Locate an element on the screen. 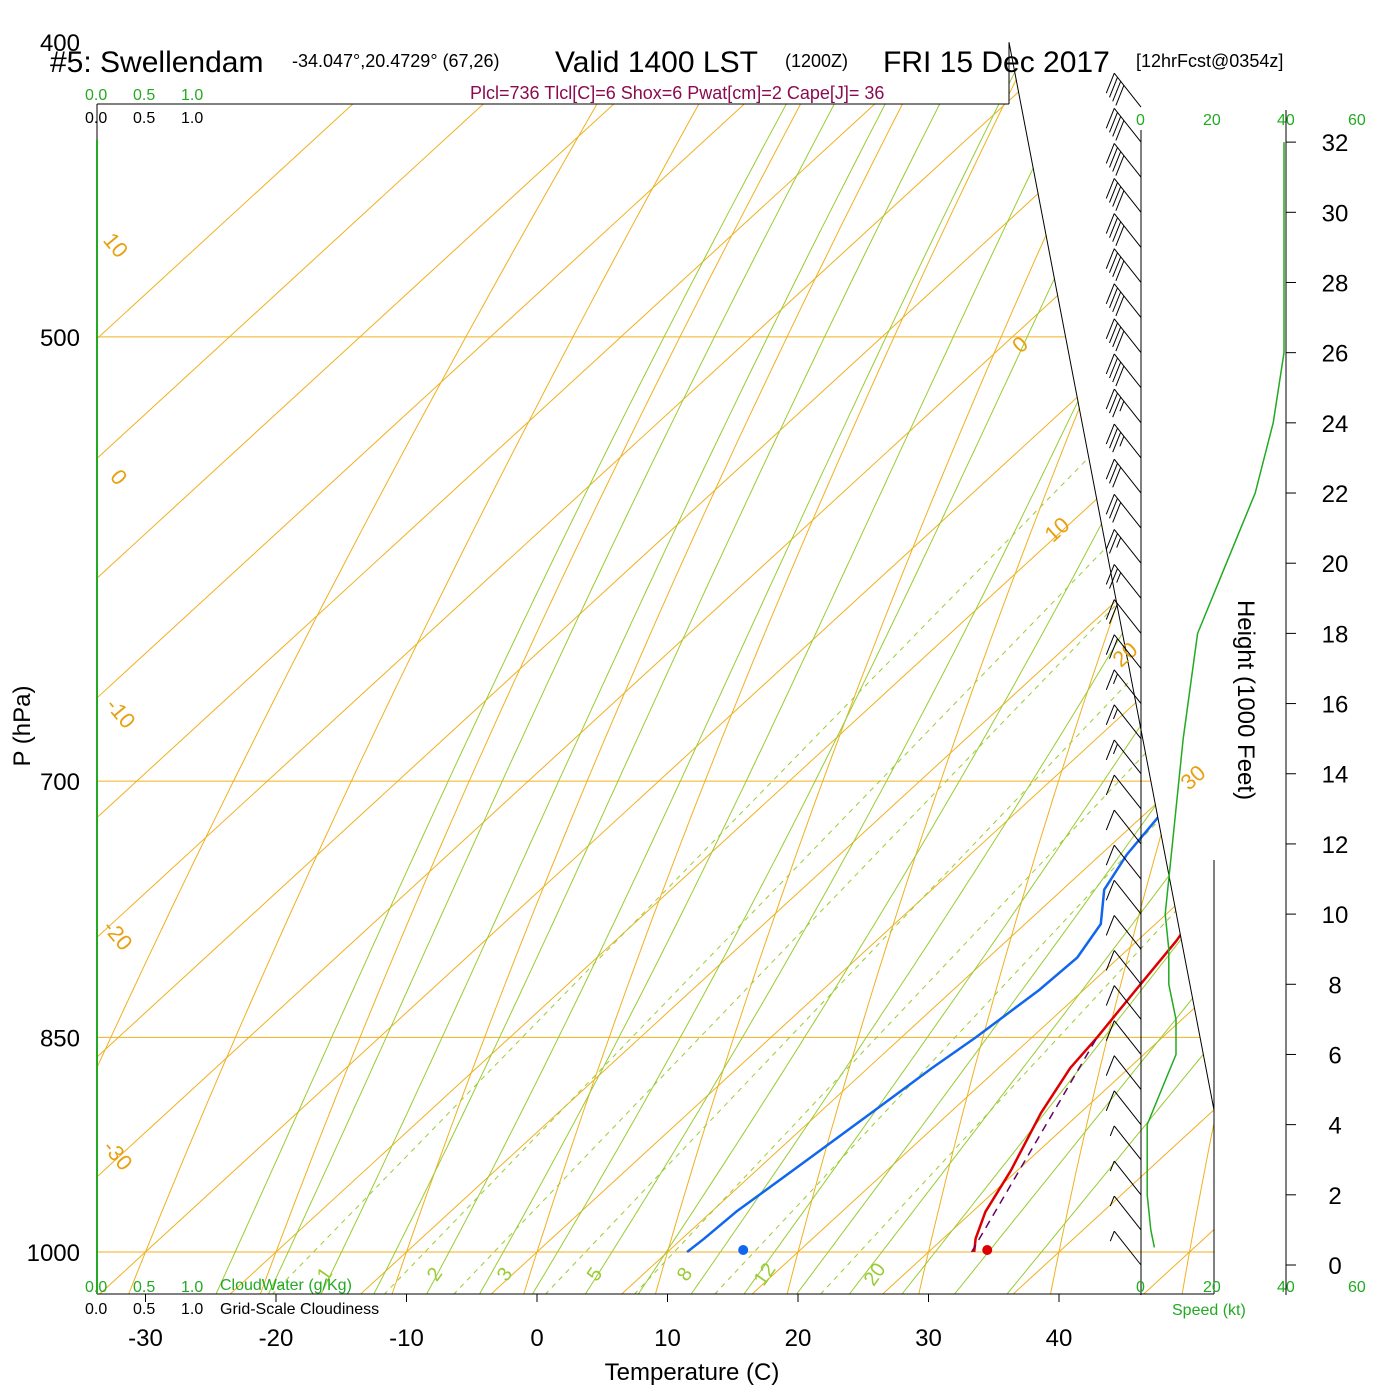 The height and width of the screenshot is (1400, 1400). valid-time: Valid 1400 LST is located at coordinates (656, 62).